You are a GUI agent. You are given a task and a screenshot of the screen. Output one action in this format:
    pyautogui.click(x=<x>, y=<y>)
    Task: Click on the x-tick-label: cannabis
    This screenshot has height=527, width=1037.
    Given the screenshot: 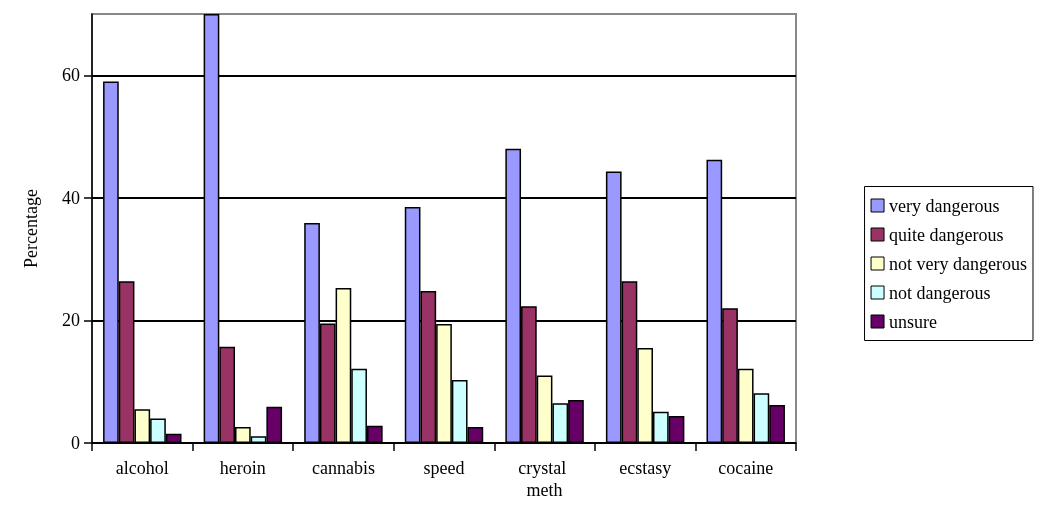 What is the action you would take?
    pyautogui.click(x=343, y=468)
    